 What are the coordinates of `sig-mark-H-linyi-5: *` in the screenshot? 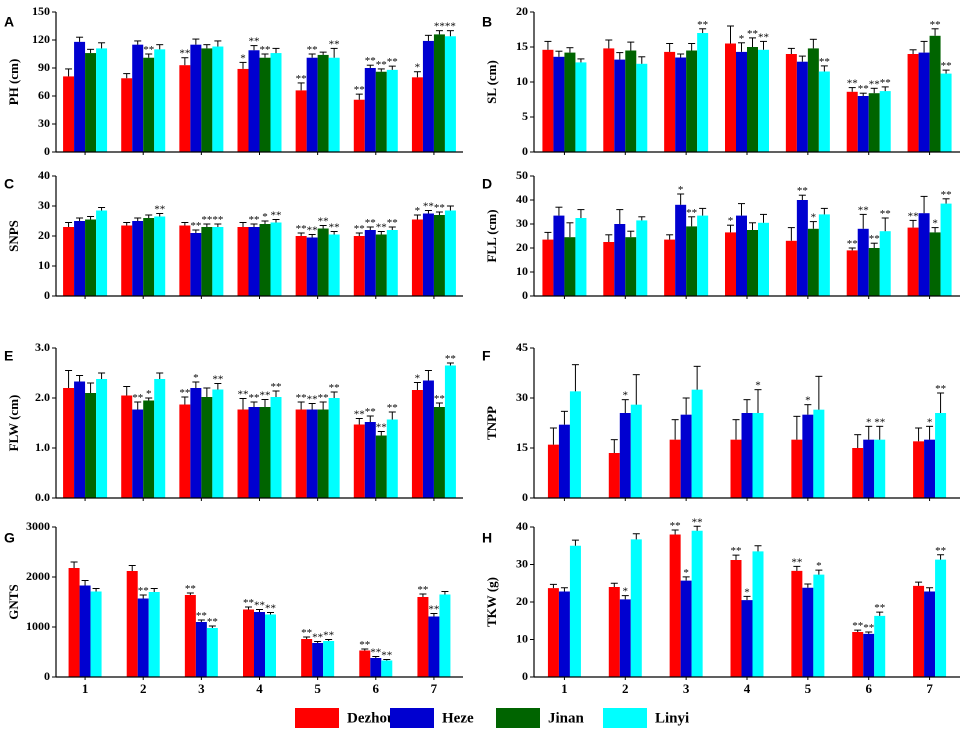 It's located at (819, 566).